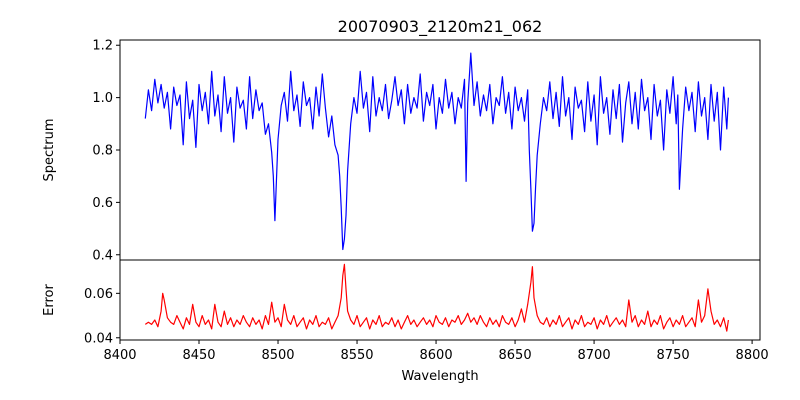  What do you see at coordinates (594, 355) in the screenshot?
I see `x-tick-label: 8700` at bounding box center [594, 355].